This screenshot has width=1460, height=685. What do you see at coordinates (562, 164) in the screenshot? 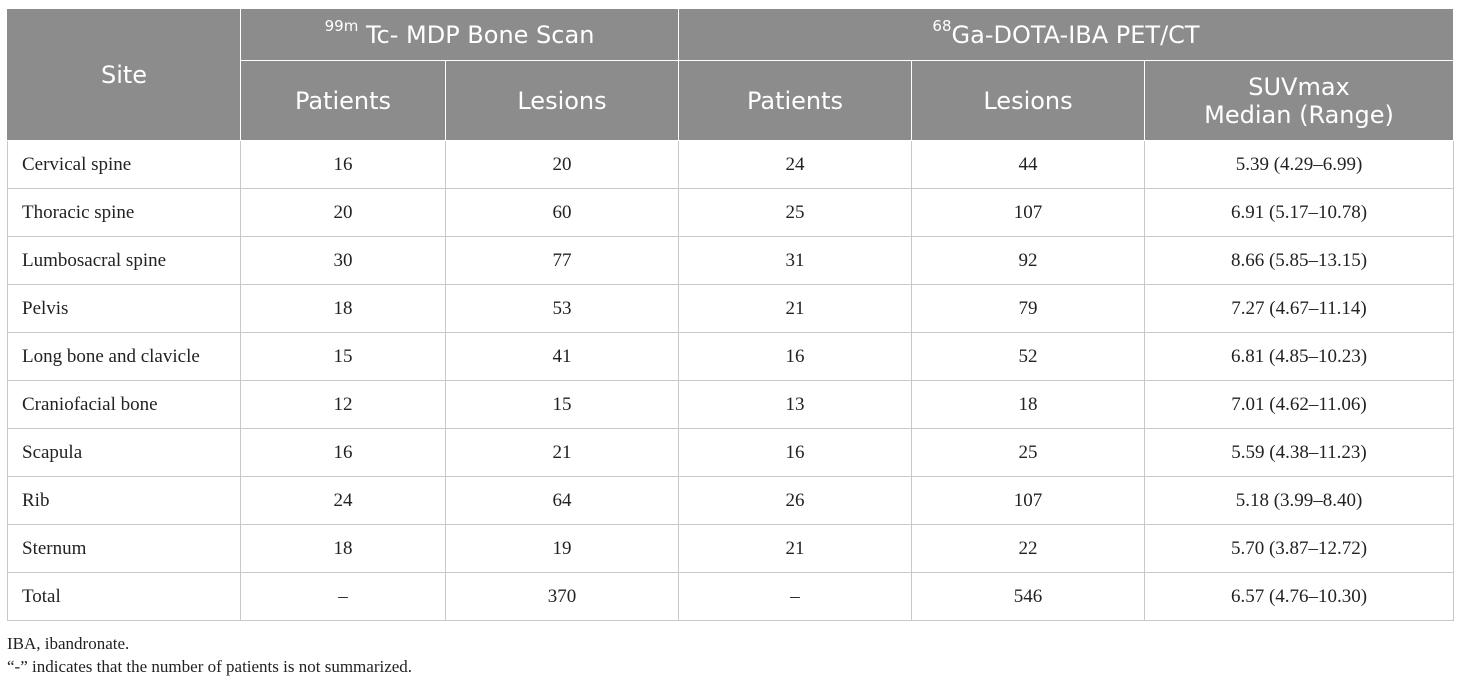
I see `cell-bs-lesions: 20` at bounding box center [562, 164].